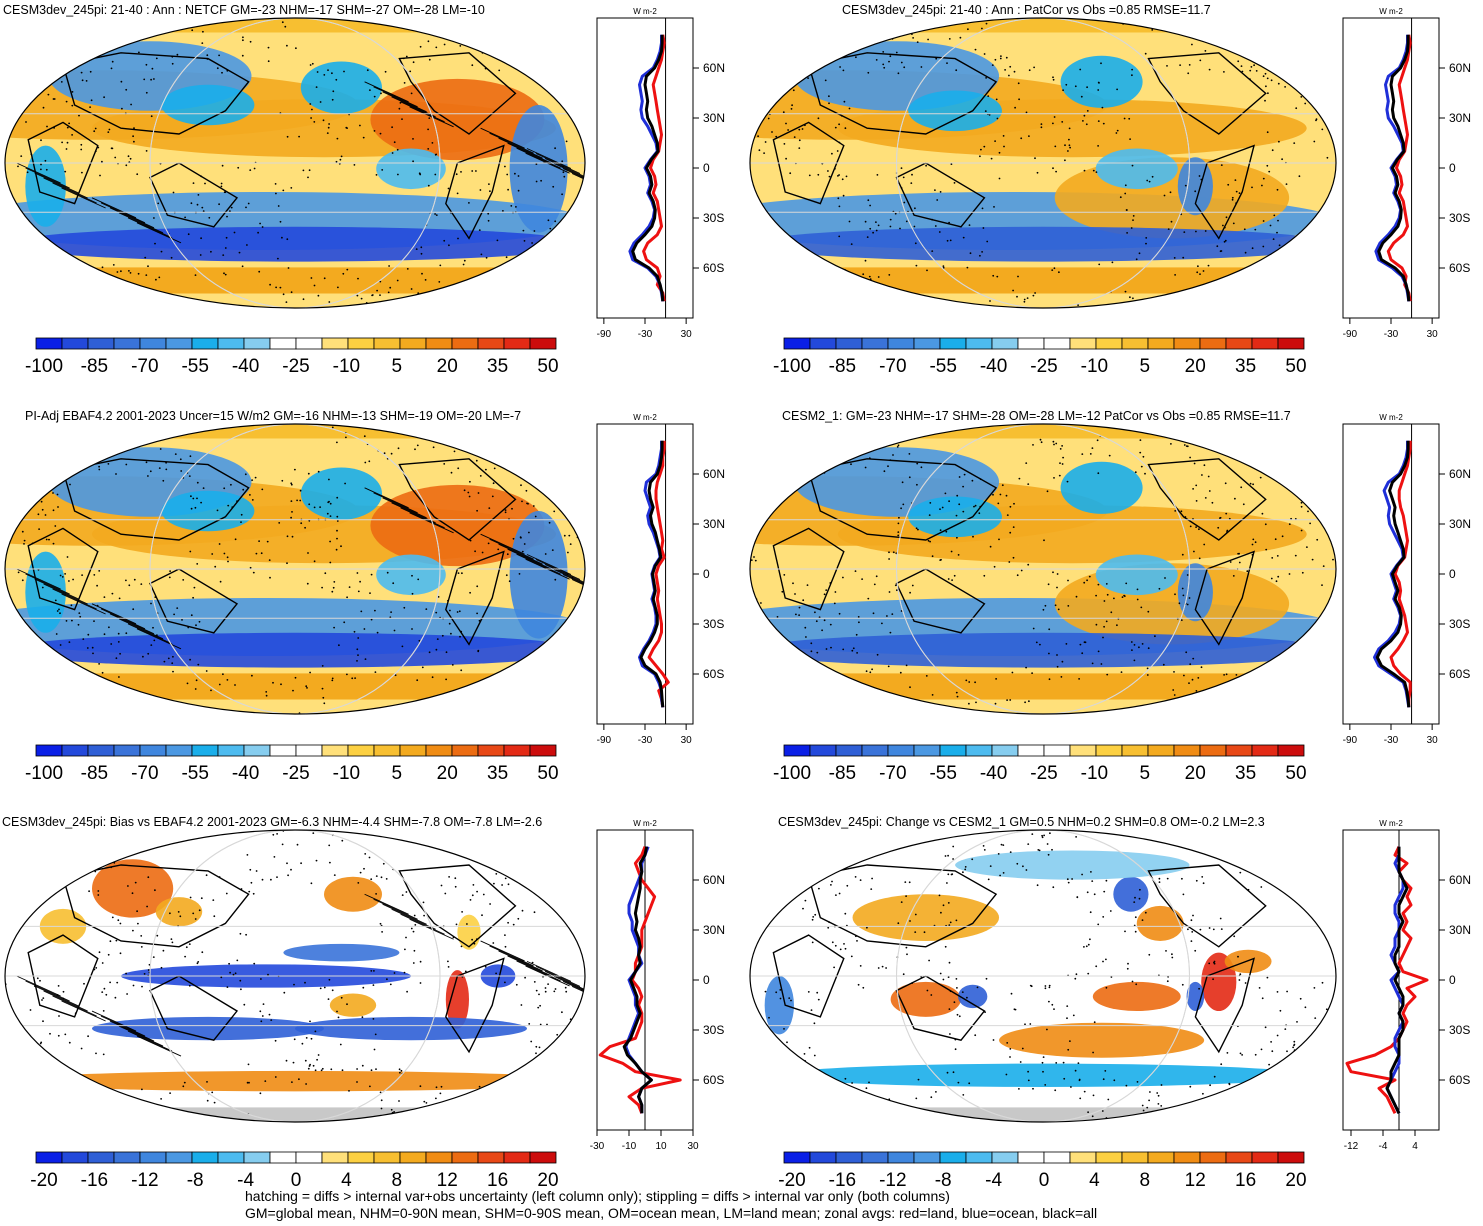  I want to click on lat-tick-label: 30S, so click(713, 624).